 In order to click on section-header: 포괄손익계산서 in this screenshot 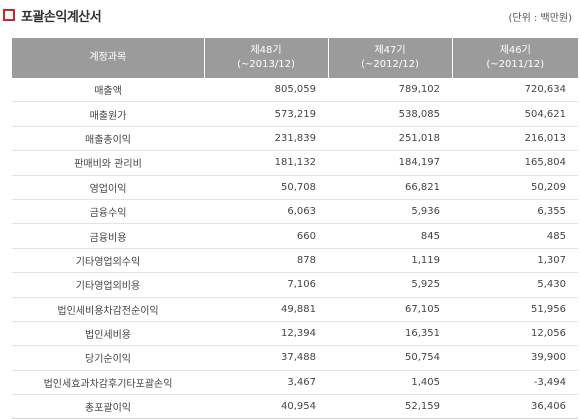, I will do `click(52, 15)`.